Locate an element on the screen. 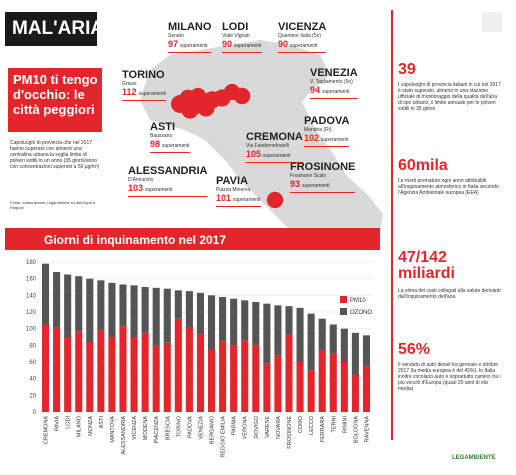  x-tick-label: RAVENNA is located at coordinates (367, 429).